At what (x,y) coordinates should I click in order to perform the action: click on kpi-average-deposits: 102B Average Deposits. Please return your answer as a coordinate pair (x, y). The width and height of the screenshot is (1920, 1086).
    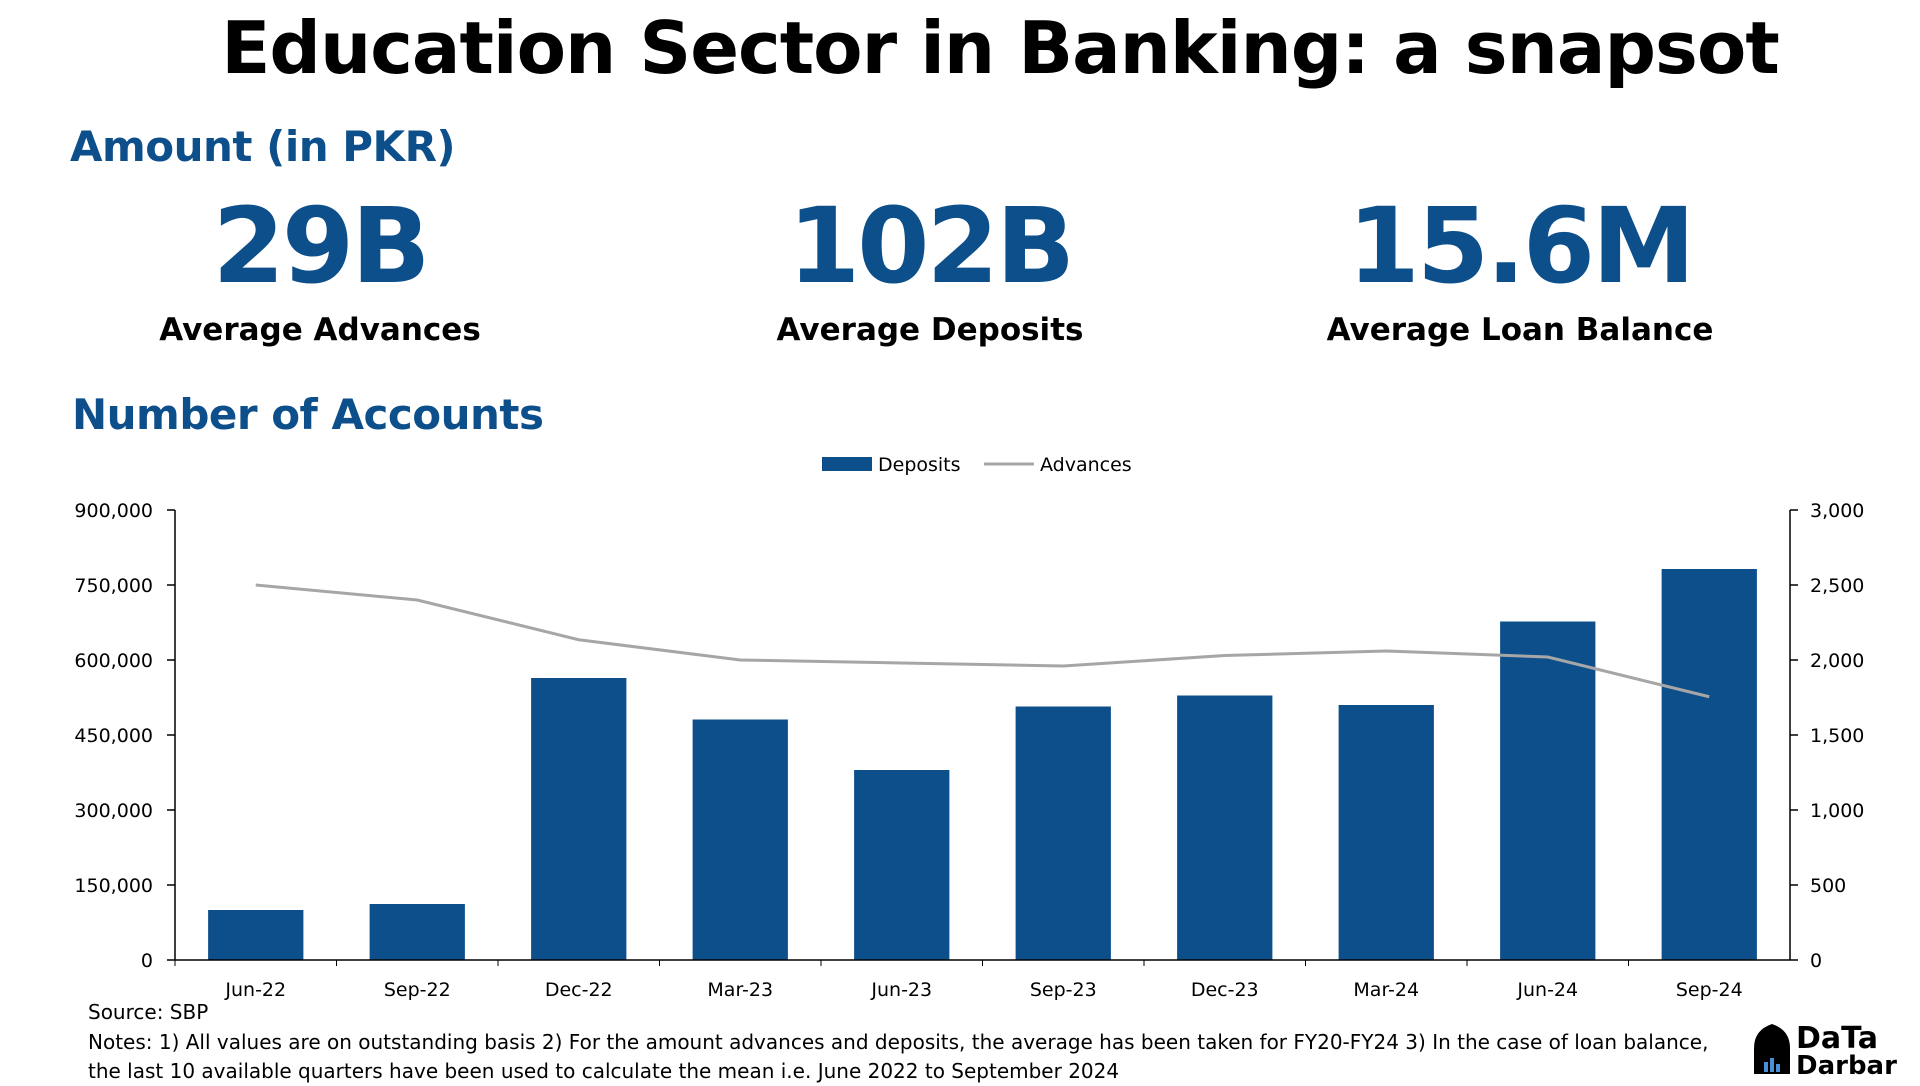
    Looking at the image, I should click on (930, 267).